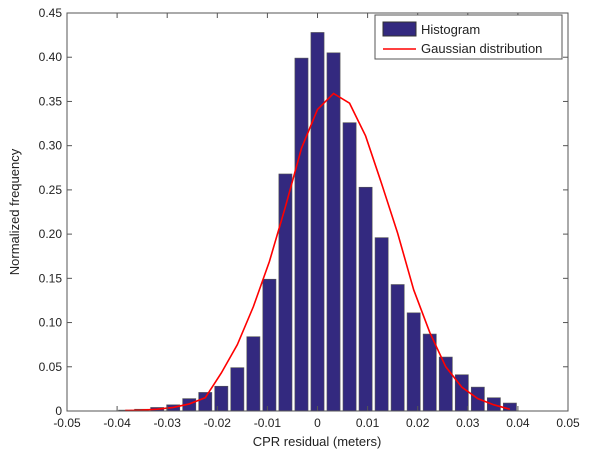 The width and height of the screenshot is (600, 462). What do you see at coordinates (51, 190) in the screenshot?
I see `y-tick-label: 0.25` at bounding box center [51, 190].